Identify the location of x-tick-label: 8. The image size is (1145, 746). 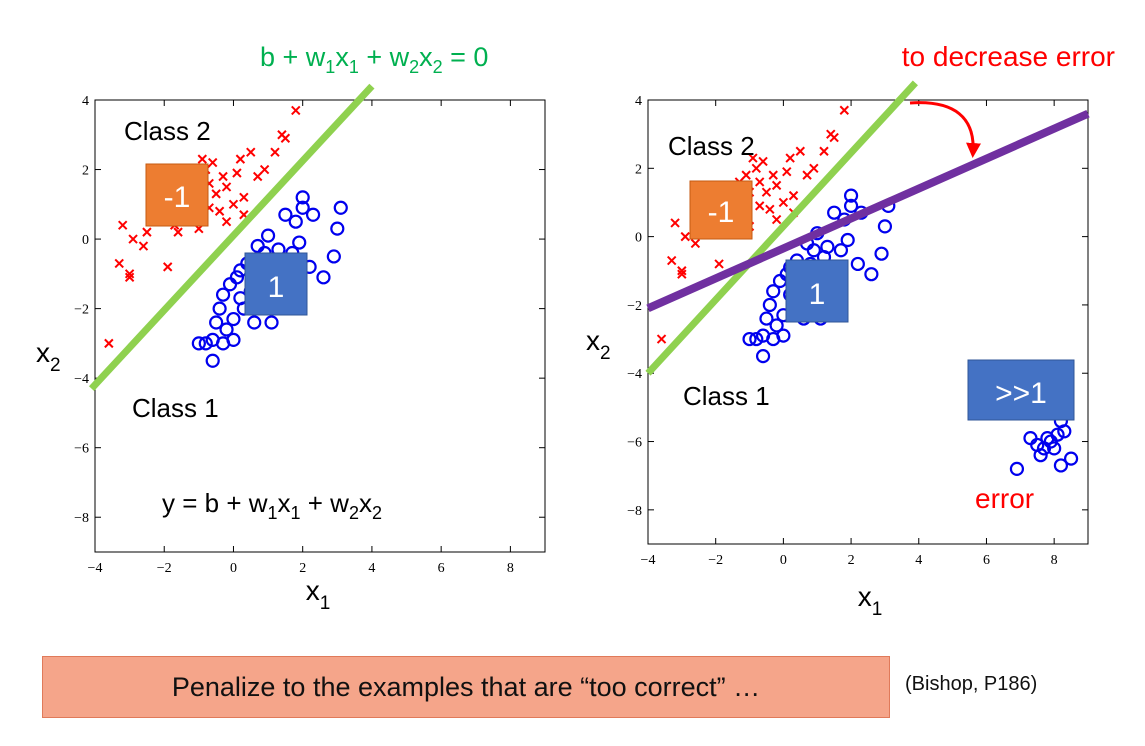
(1054, 560).